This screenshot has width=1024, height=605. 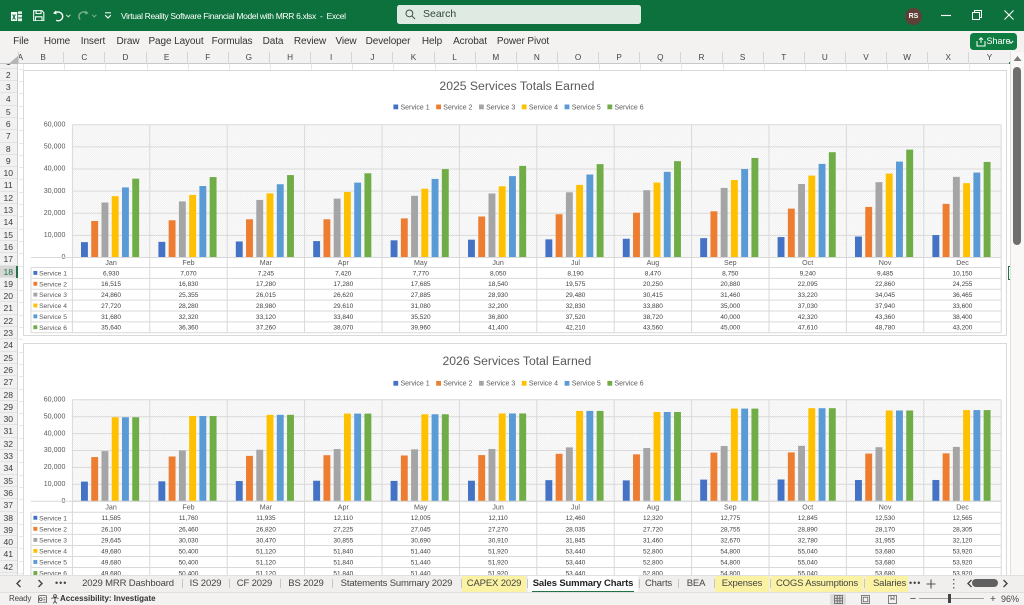 What do you see at coordinates (498, 317) in the screenshot?
I see `svg-text: 36,800` at bounding box center [498, 317].